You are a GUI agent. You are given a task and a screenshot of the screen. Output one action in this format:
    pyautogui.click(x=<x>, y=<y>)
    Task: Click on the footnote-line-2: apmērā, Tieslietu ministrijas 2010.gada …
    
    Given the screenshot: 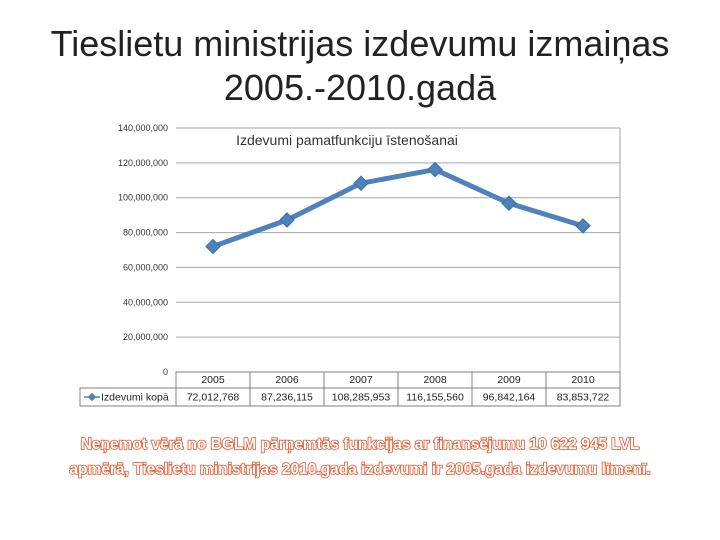 What is the action you would take?
    pyautogui.click(x=360, y=469)
    